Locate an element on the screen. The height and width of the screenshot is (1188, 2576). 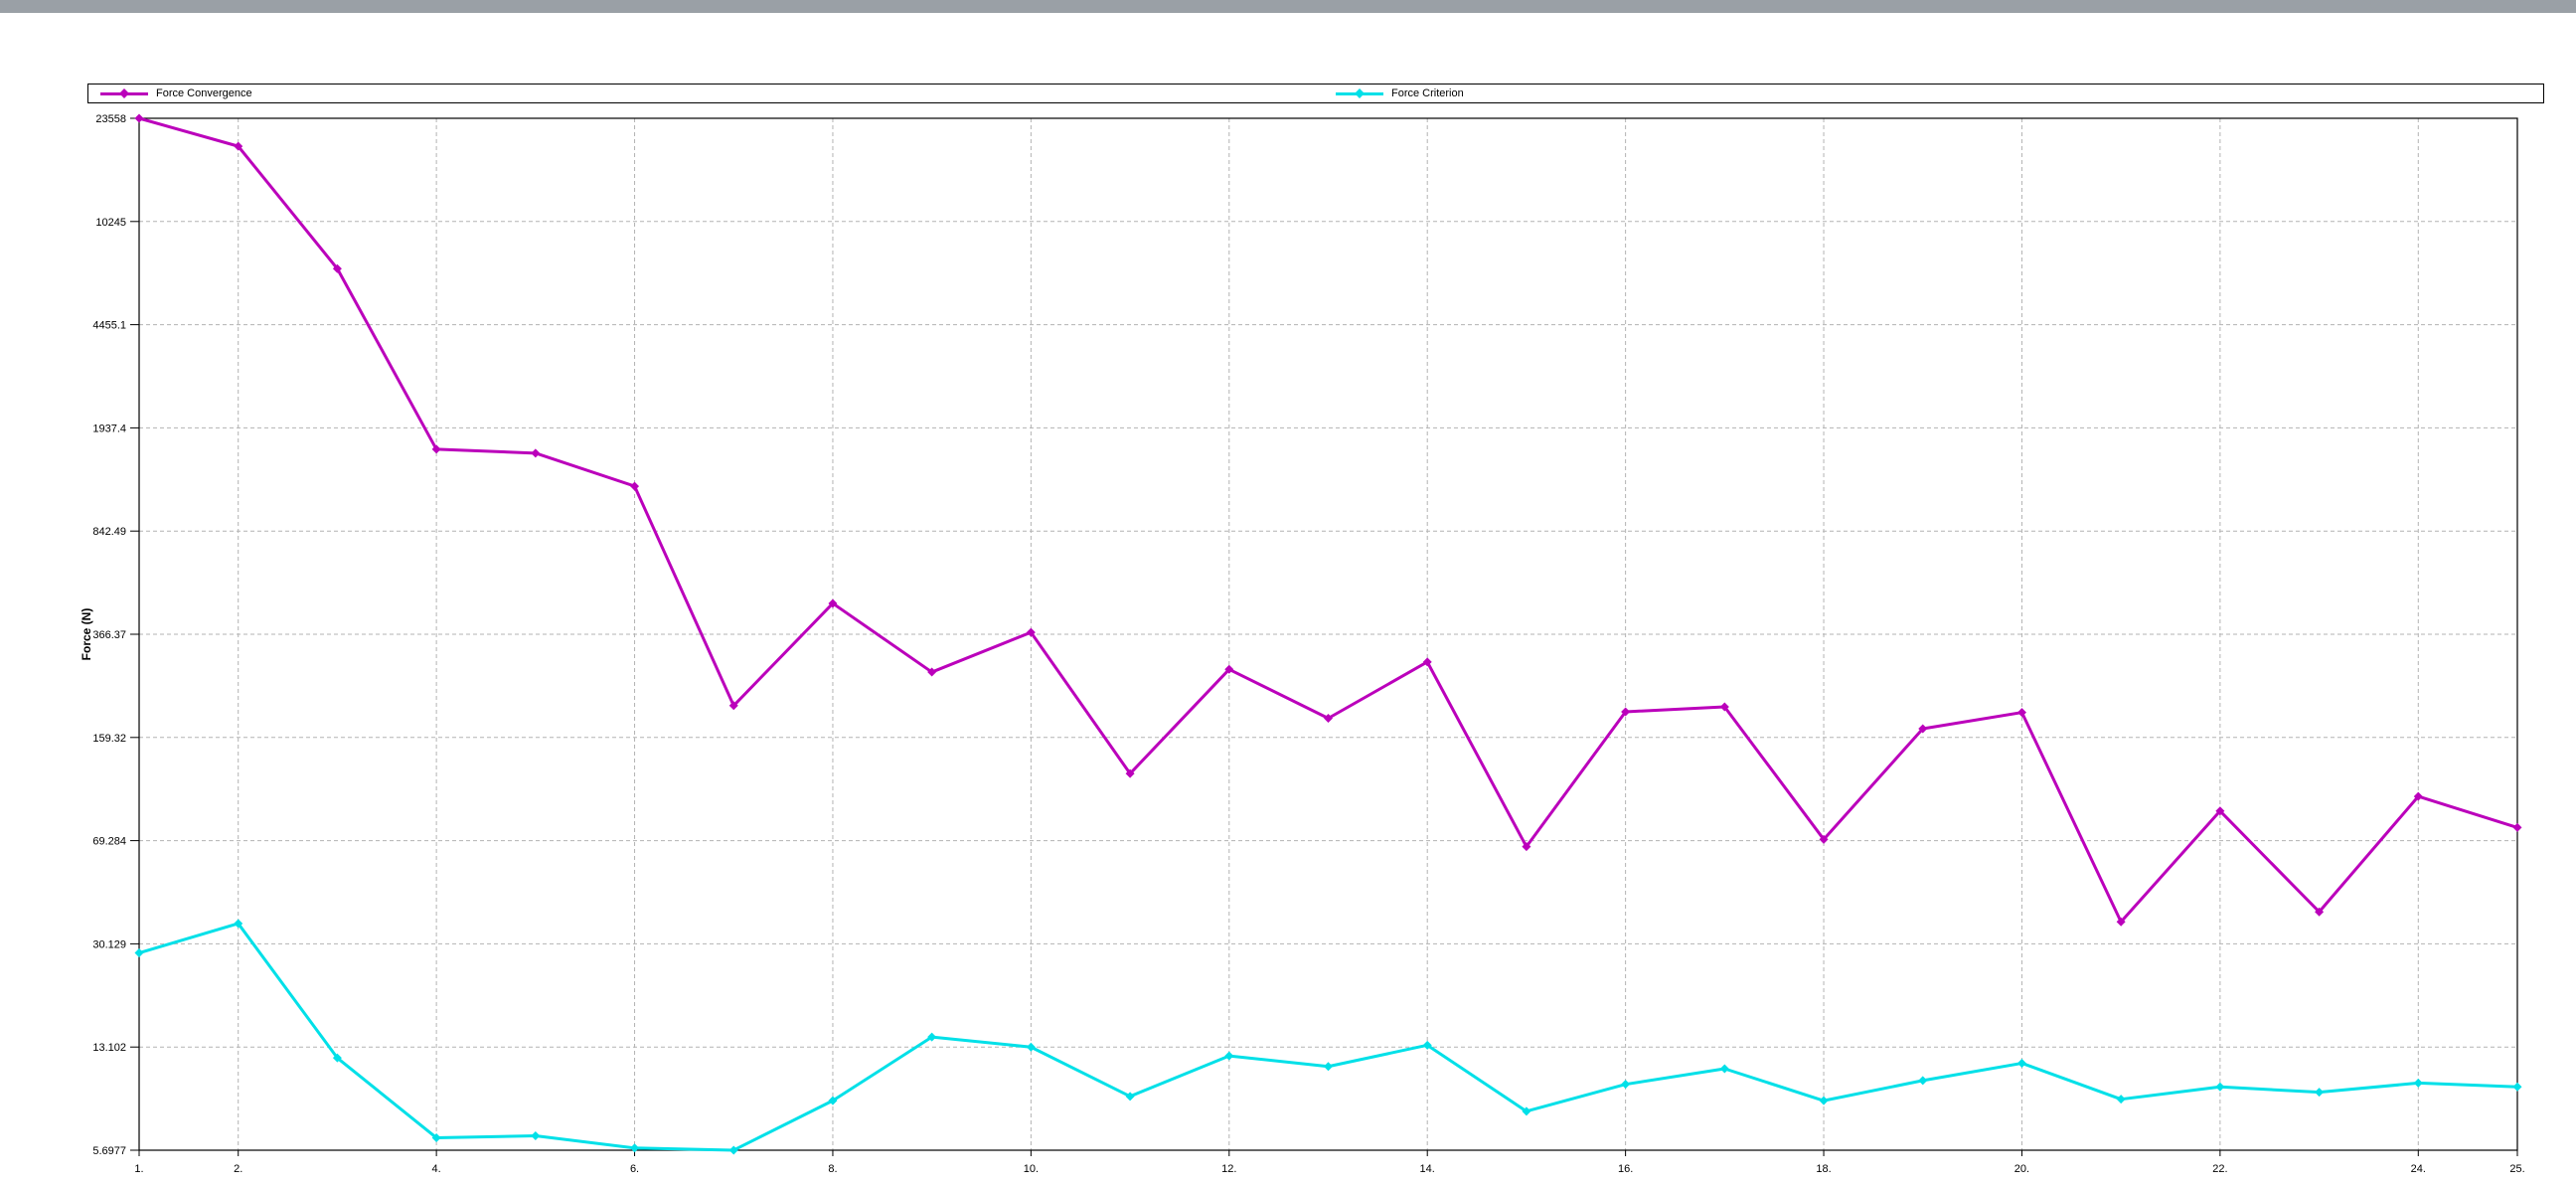
y-tick-label: 23558 is located at coordinates (110, 119).